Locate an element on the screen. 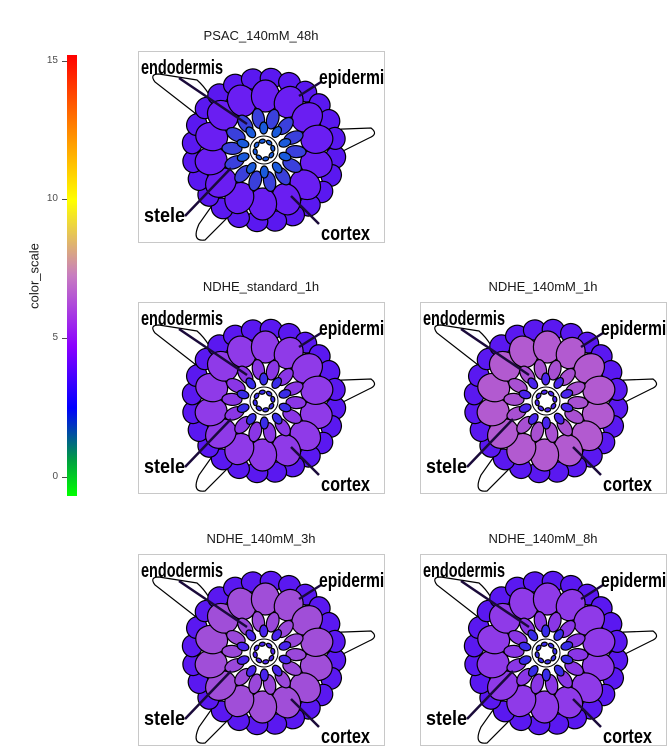 The width and height of the screenshot is (670, 746). tick-label-10: 10 is located at coordinates (52, 198).